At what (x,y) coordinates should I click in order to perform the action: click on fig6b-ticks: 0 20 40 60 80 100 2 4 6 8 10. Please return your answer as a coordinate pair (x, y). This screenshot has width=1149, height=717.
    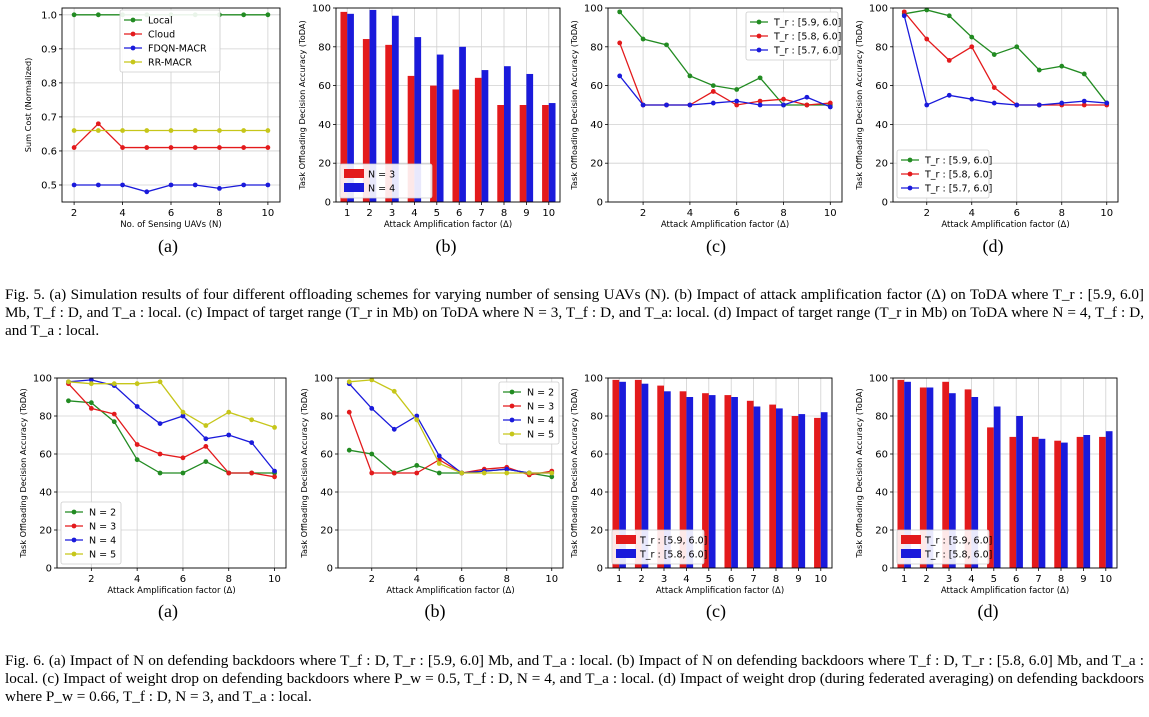
    Looking at the image, I should click on (436, 480).